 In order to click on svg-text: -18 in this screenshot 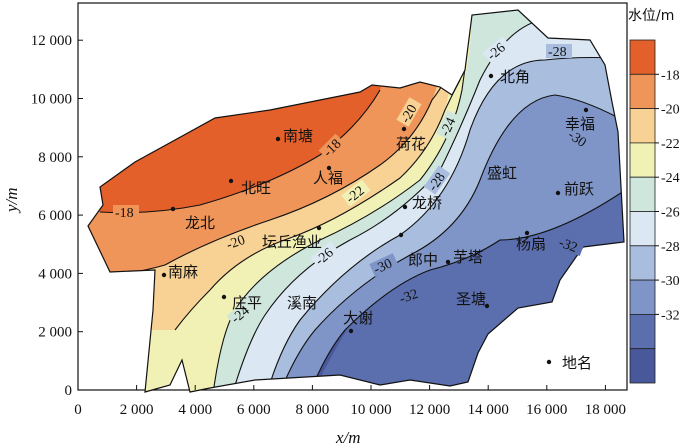, I will do `click(124, 213)`.